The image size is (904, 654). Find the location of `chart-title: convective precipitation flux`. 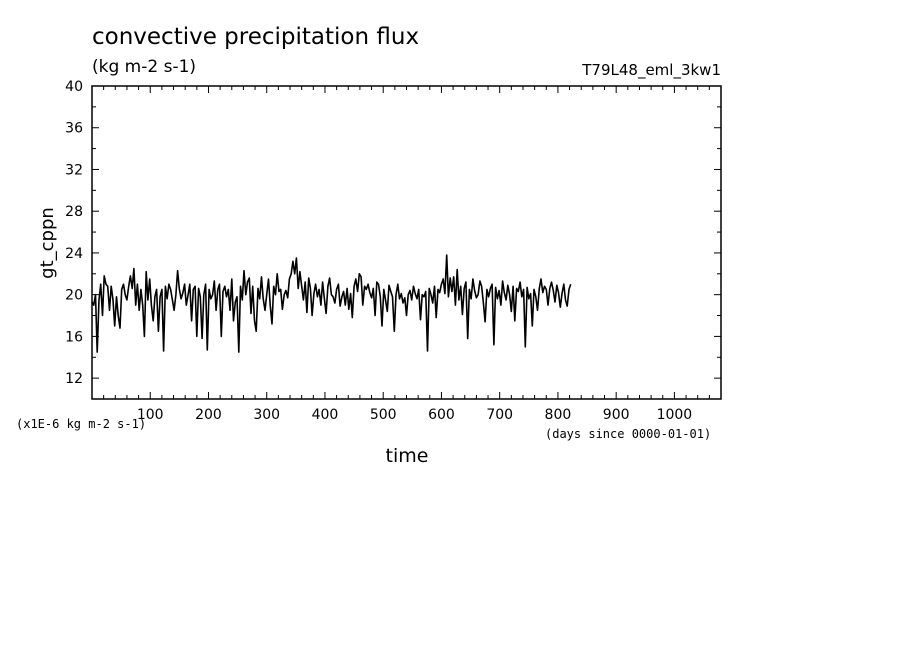

chart-title: convective precipitation flux is located at coordinates (256, 37).